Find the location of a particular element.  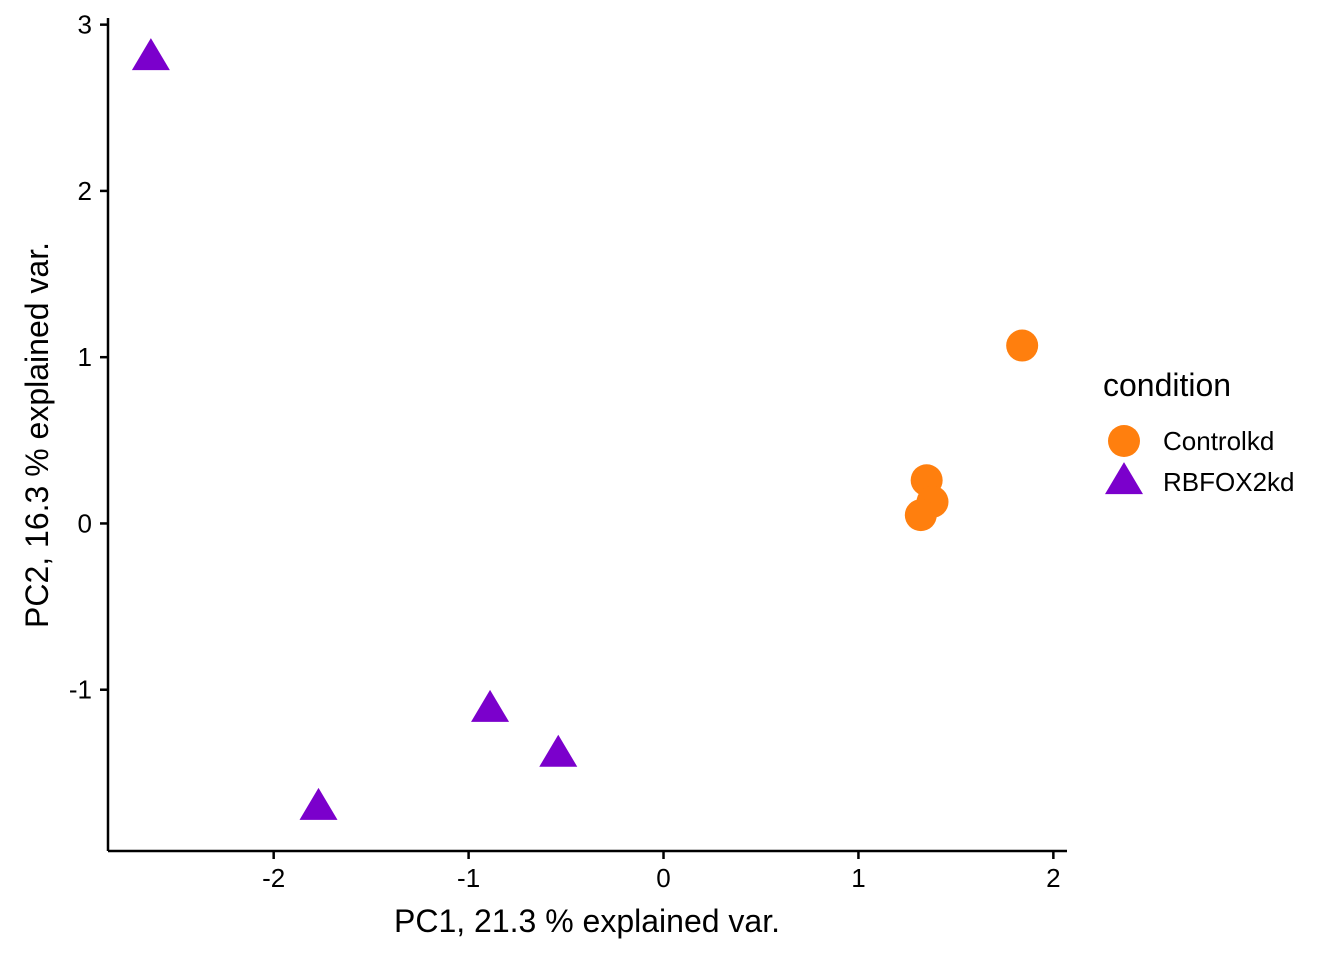

y-tick-label: 3 is located at coordinates (85, 25).